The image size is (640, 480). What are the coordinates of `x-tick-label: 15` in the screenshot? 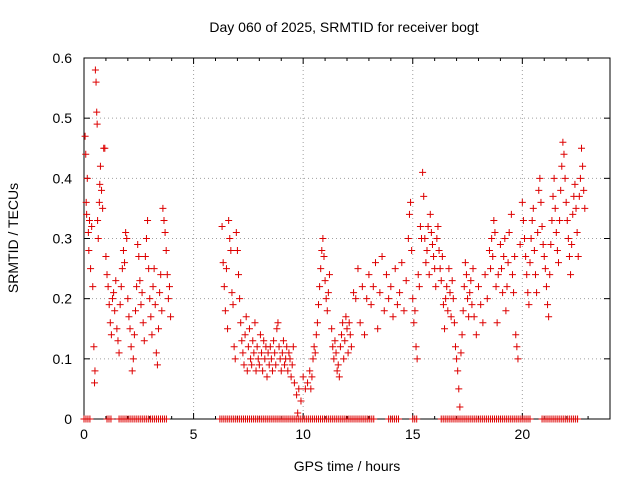 It's located at (413, 434).